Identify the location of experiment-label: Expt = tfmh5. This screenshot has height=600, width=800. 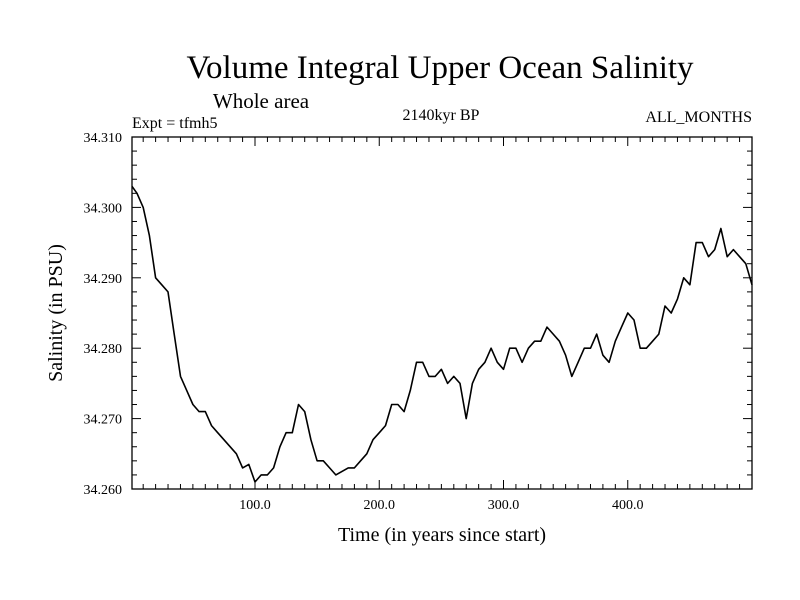
(174, 123).